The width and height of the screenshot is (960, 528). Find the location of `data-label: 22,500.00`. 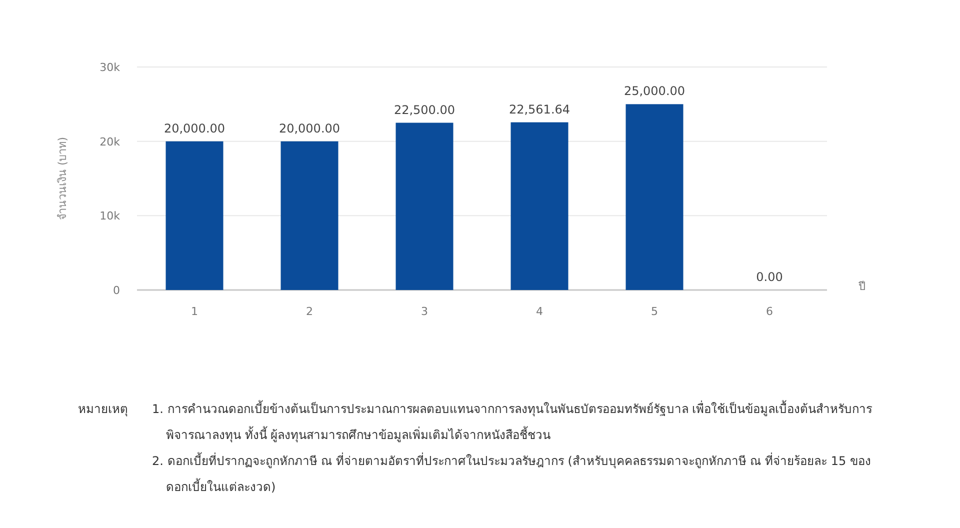

data-label: 22,500.00 is located at coordinates (425, 109).